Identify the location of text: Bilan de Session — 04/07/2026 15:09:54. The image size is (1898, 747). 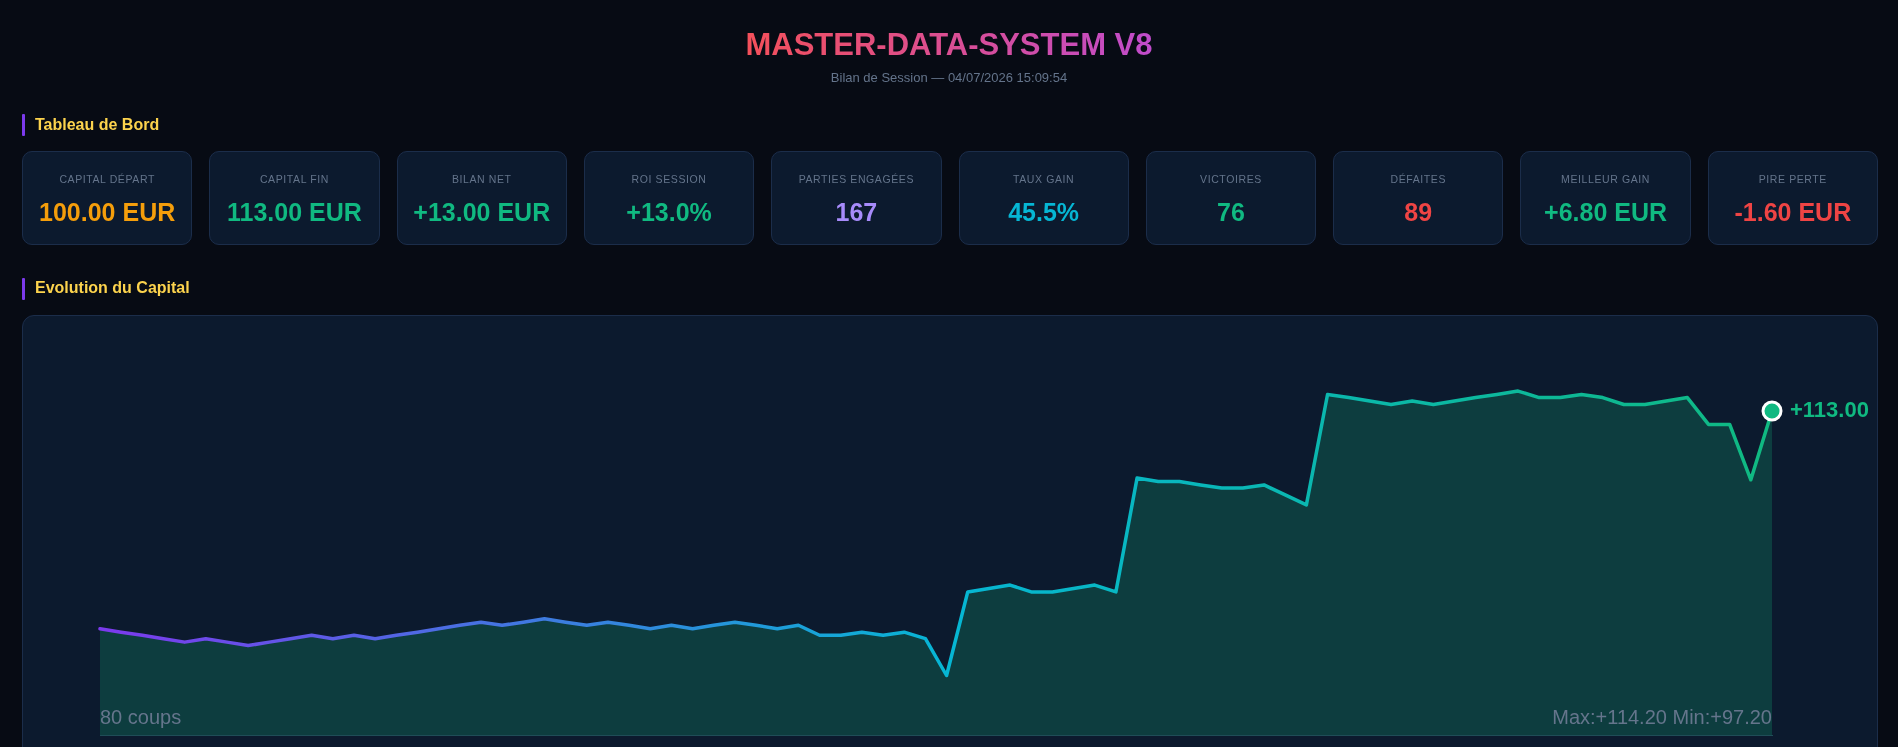
(949, 78).